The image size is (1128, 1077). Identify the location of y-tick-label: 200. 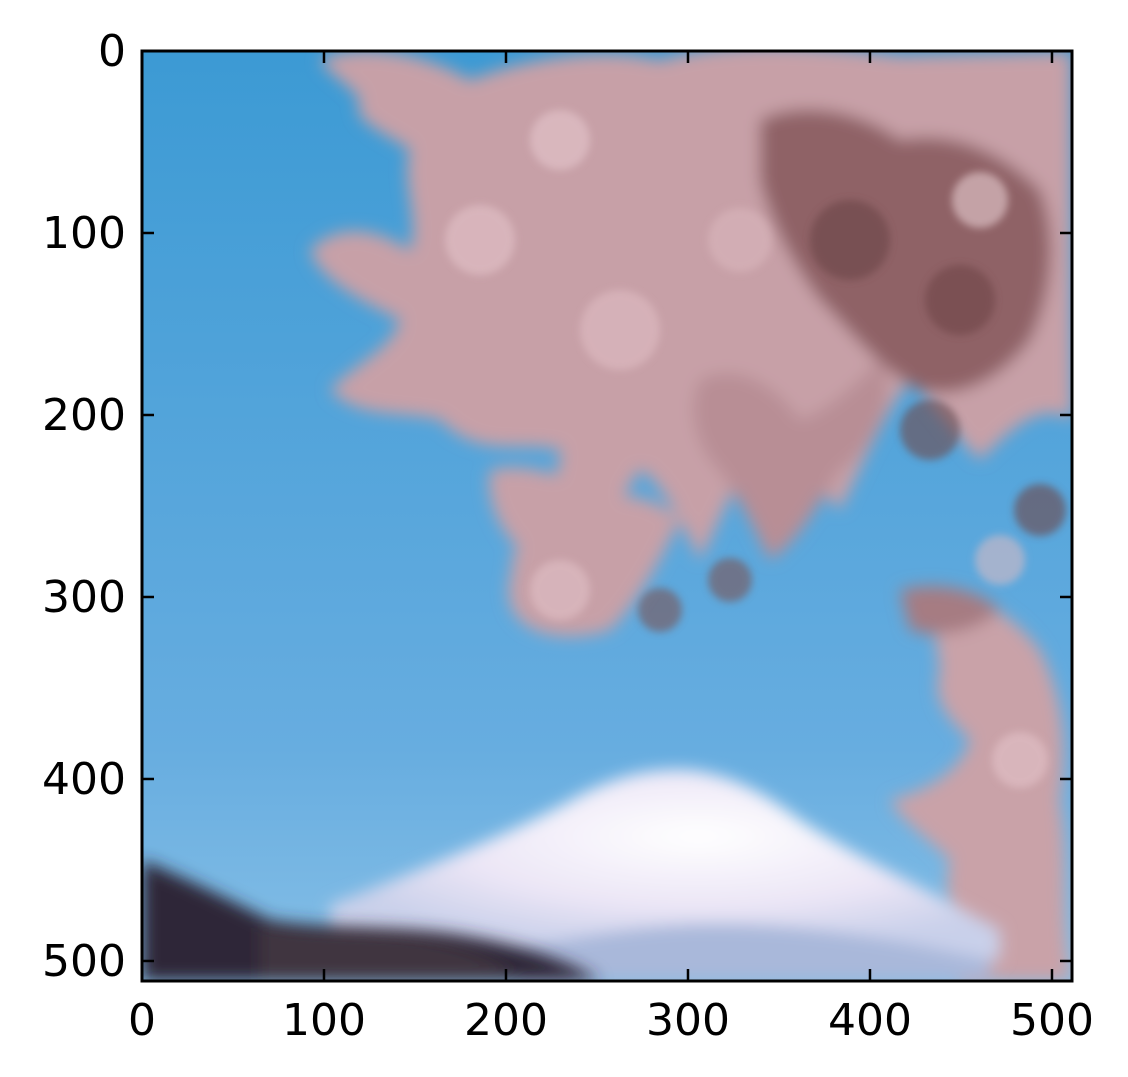
(84, 415).